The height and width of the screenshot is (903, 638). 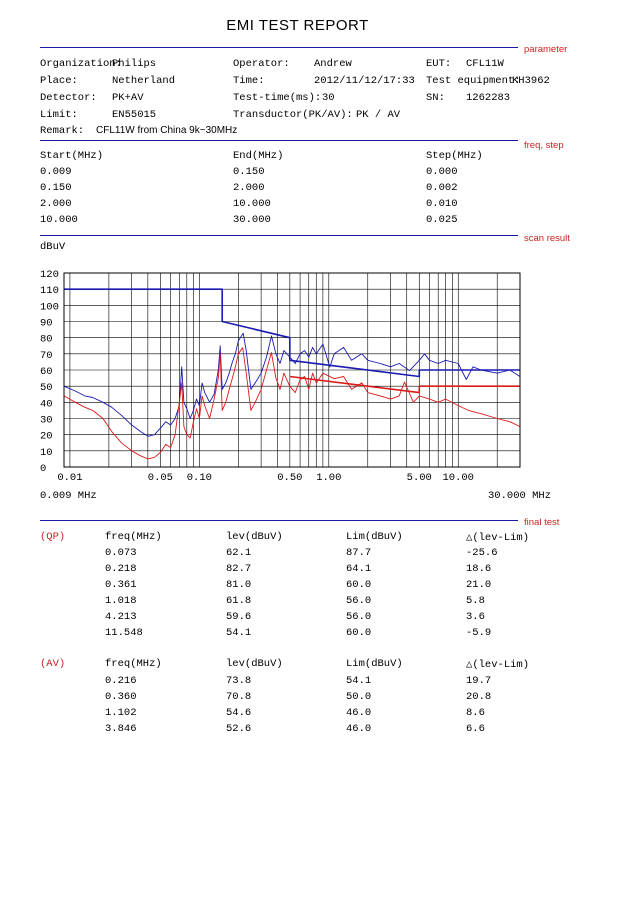 What do you see at coordinates (292, 333) in the screenshot?
I see `series-qp-limit` at bounding box center [292, 333].